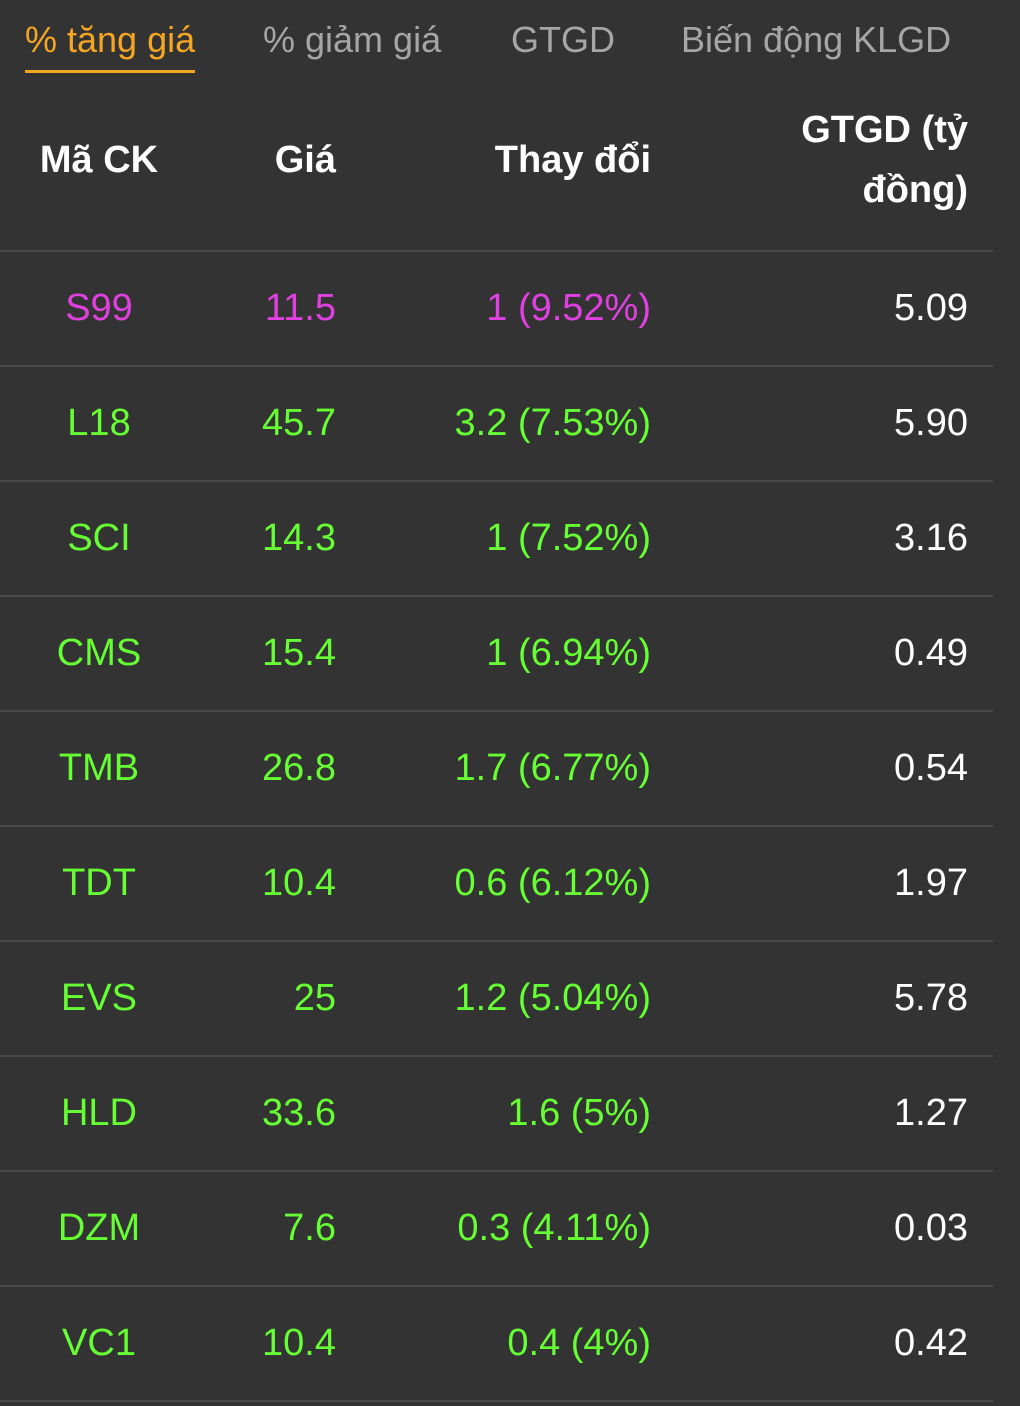 This screenshot has width=1020, height=1406. What do you see at coordinates (99, 1113) in the screenshot?
I see `stock-code: HLD` at bounding box center [99, 1113].